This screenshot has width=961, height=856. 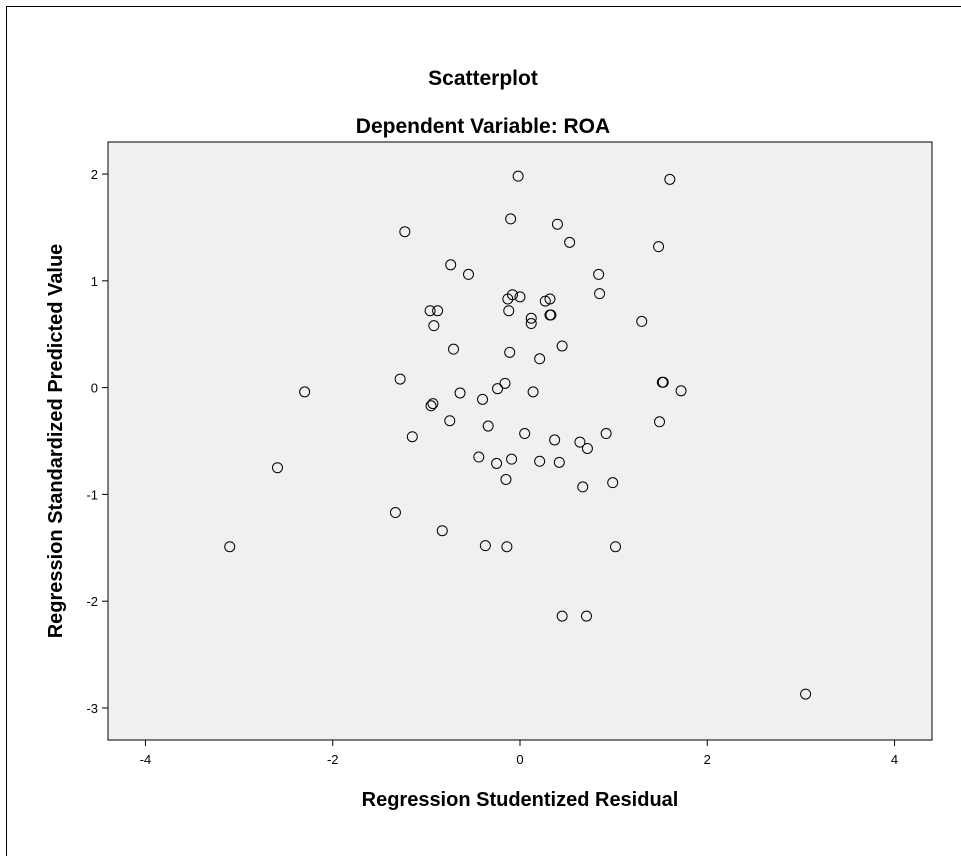 What do you see at coordinates (519, 759) in the screenshot?
I see `x-tick-label: 0` at bounding box center [519, 759].